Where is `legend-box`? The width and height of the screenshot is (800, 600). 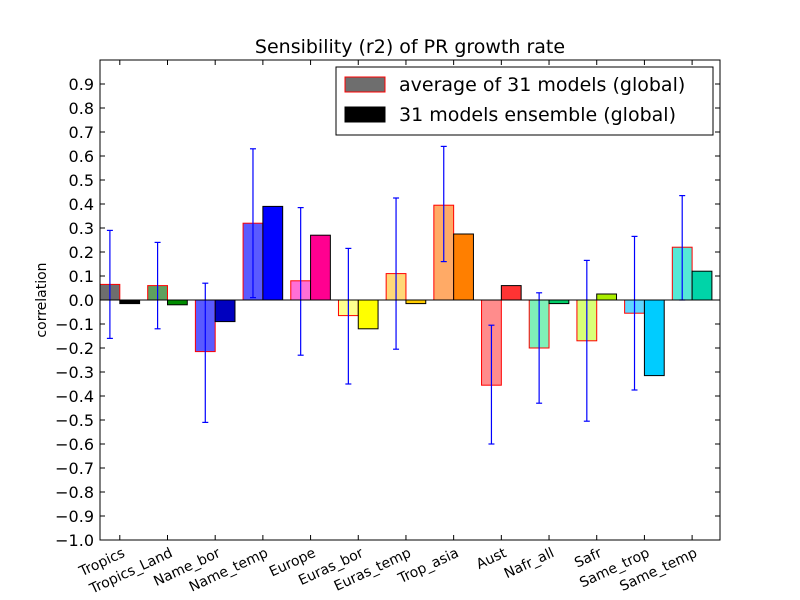 legend-box is located at coordinates (524, 101).